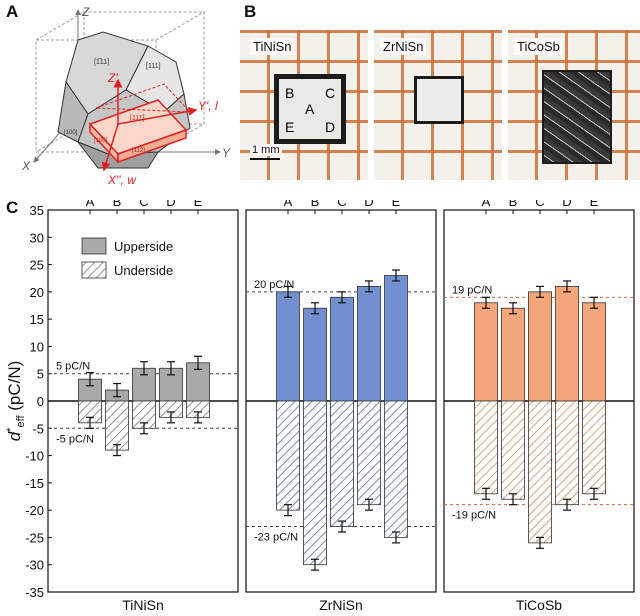  What do you see at coordinates (85, 12) in the screenshot?
I see `axis-z-label: Z` at bounding box center [85, 12].